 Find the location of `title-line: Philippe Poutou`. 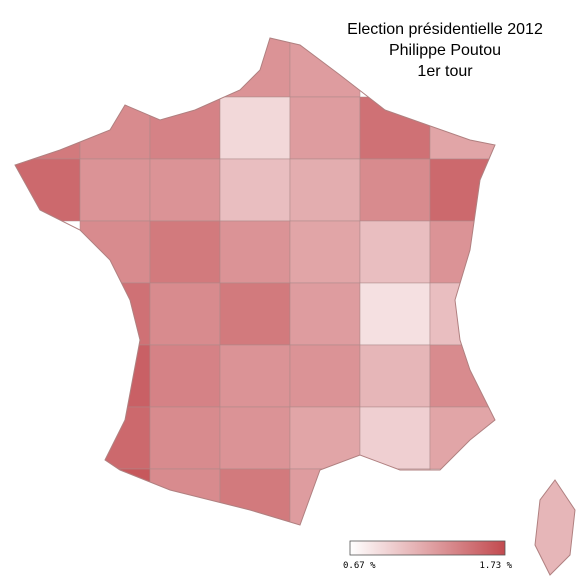

title-line: Philippe Poutou is located at coordinates (445, 50).